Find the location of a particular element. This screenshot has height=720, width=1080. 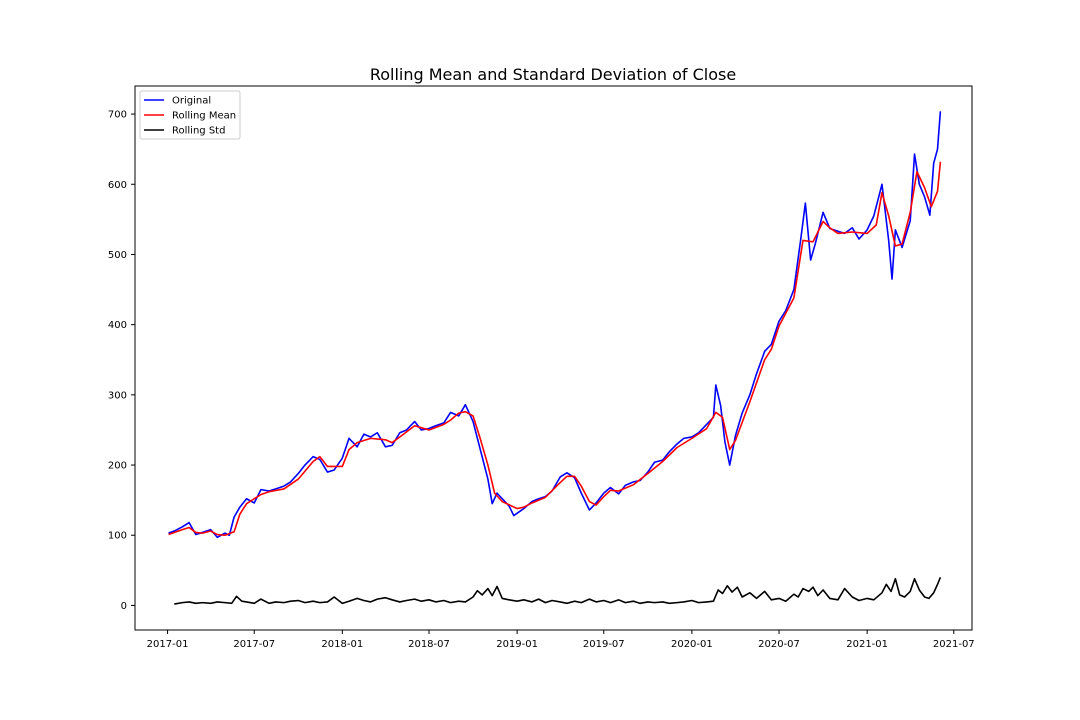

legend: Original Rolling Mean Rolling Std is located at coordinates (190, 115).